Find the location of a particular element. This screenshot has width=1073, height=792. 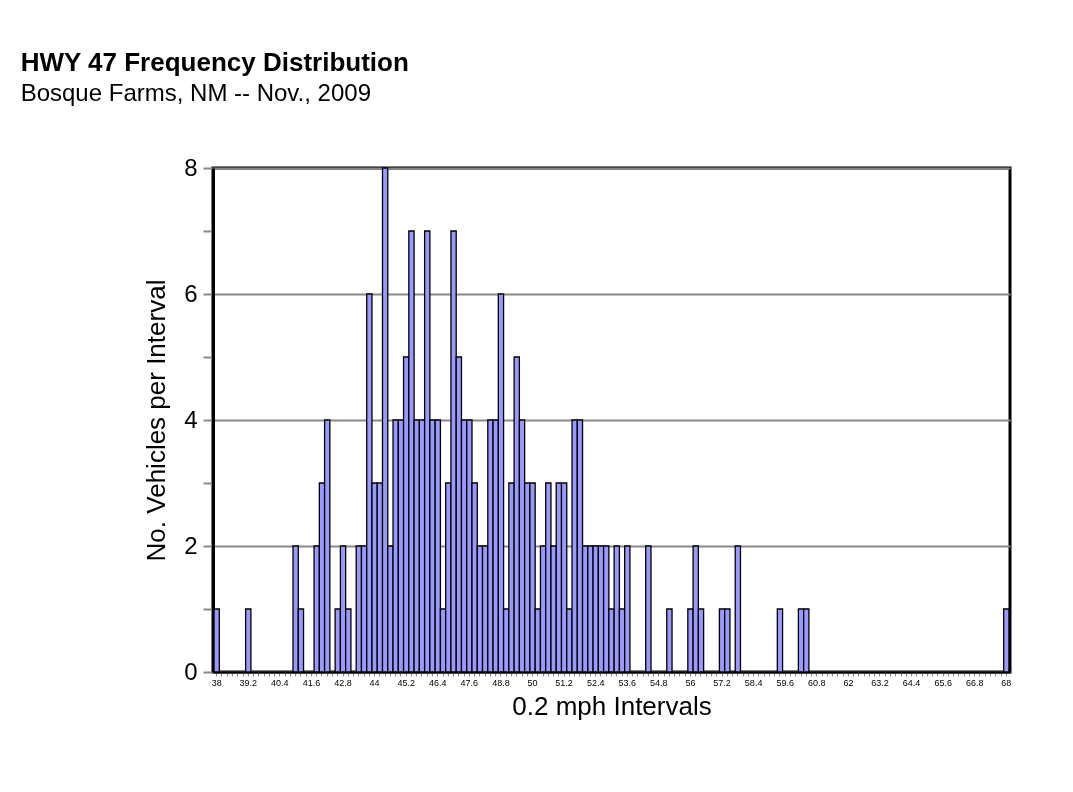

x-tick-label: 54.8 is located at coordinates (659, 682).